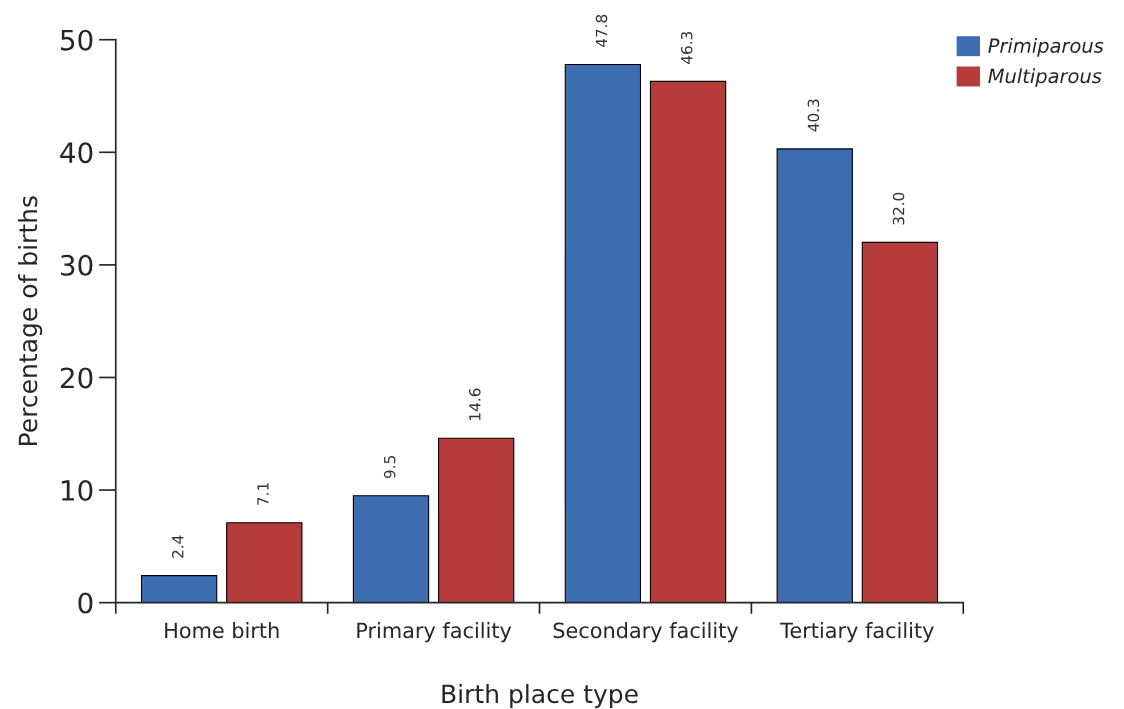 This screenshot has width=1124, height=709. What do you see at coordinates (30, 320) in the screenshot?
I see `y-axis-title: Percentage of births` at bounding box center [30, 320].